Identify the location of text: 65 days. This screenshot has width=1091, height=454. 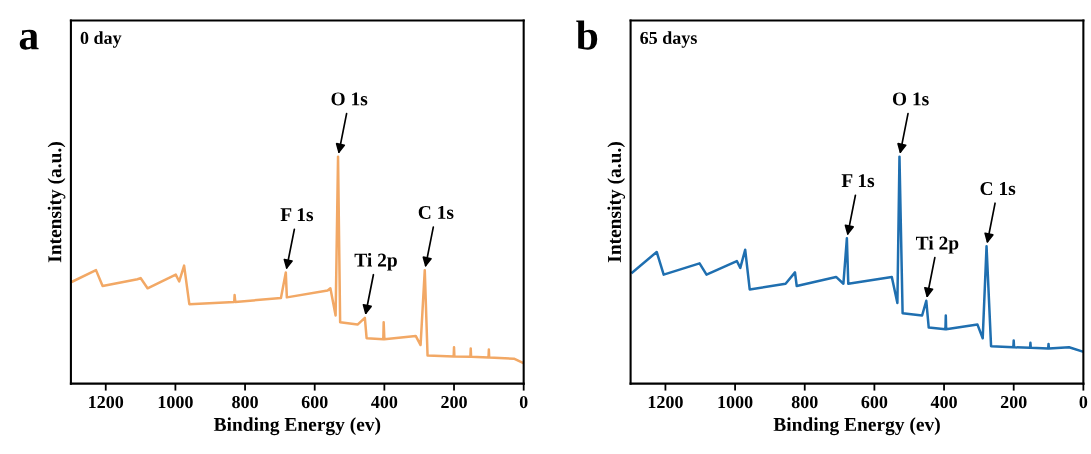
(668, 39).